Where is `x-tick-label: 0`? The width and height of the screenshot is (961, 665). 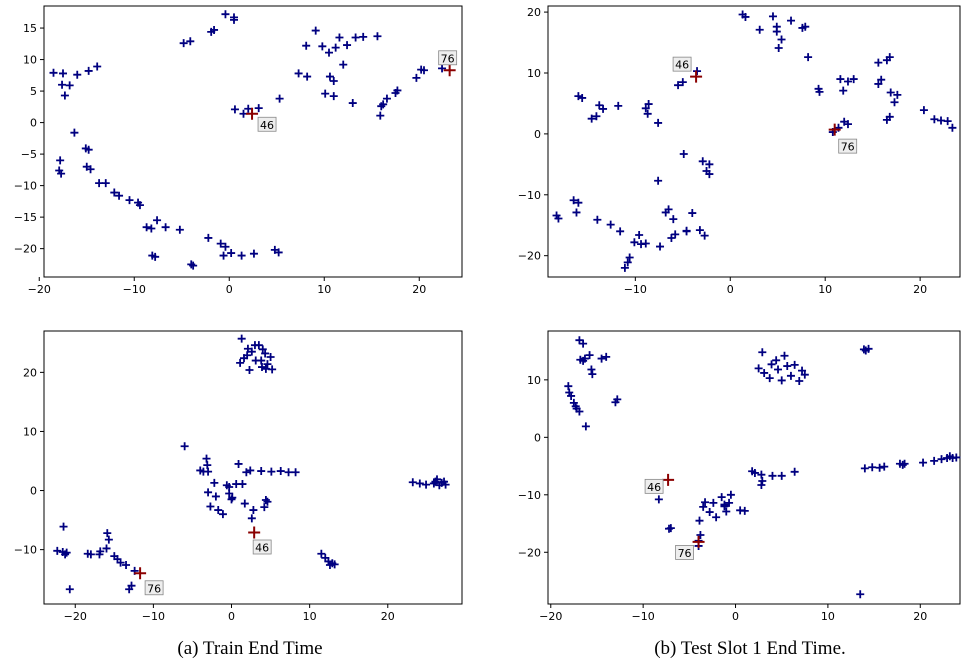
x-tick-label: 0 is located at coordinates (735, 616).